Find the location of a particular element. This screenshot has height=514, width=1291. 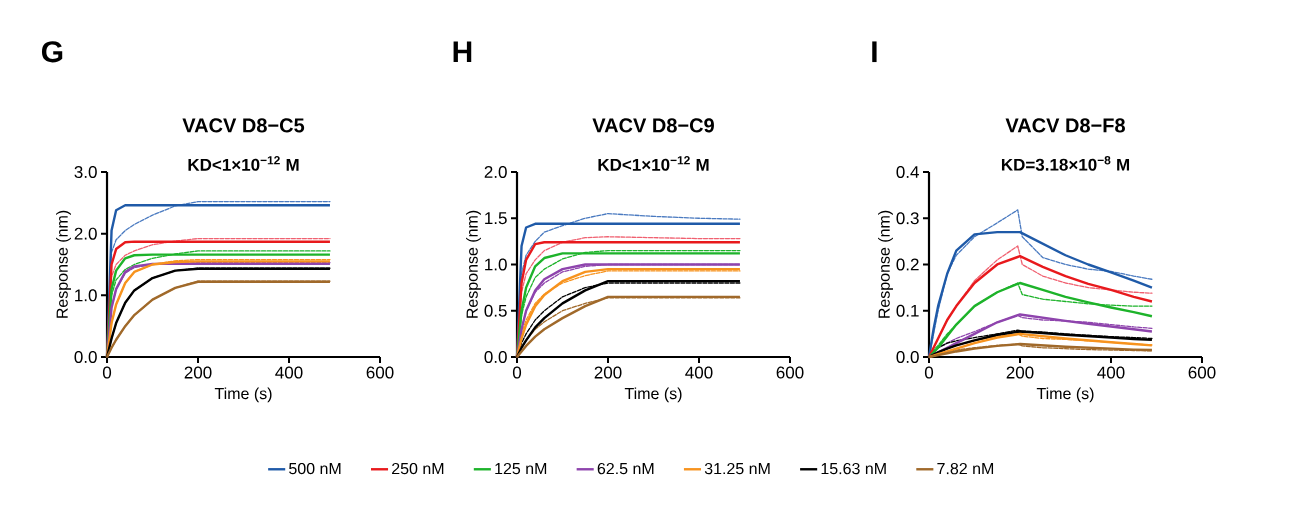

y-tick-label: 1.5 is located at coordinates (496, 218).